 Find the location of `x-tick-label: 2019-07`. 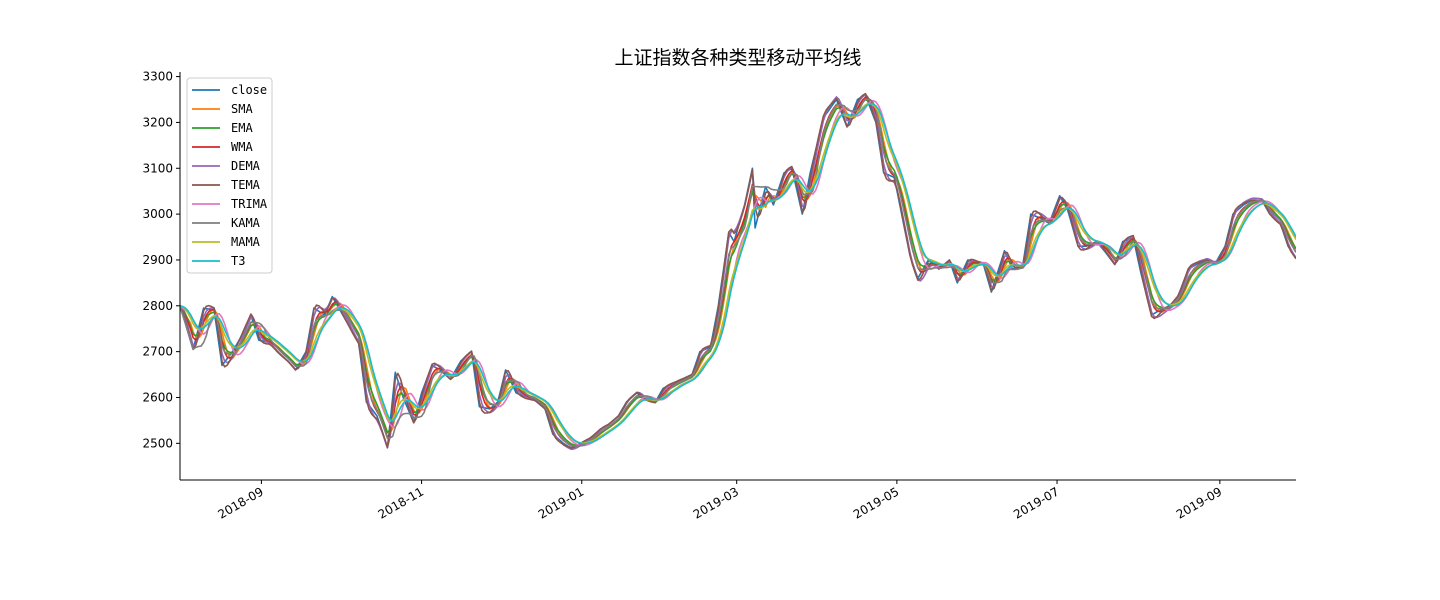

x-tick-label: 2019-07 is located at coordinates (1036, 502).